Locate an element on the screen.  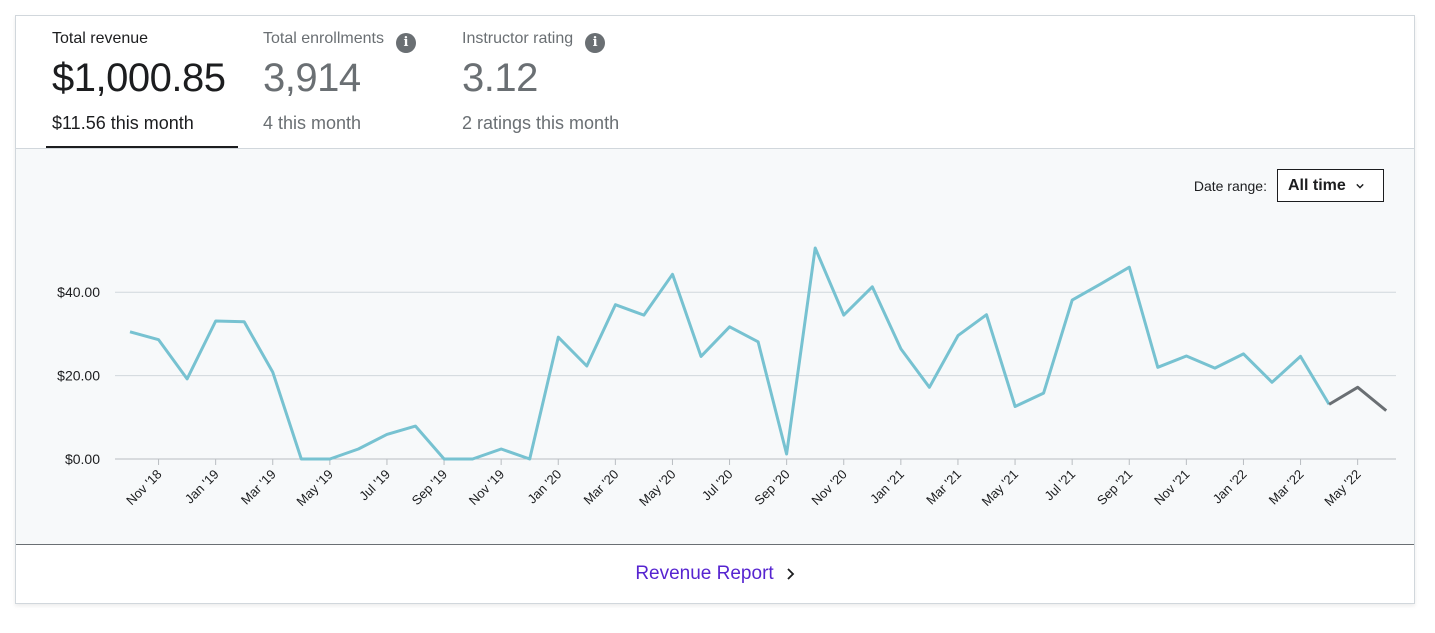
y-tick-label: $0.00 is located at coordinates (82, 459).